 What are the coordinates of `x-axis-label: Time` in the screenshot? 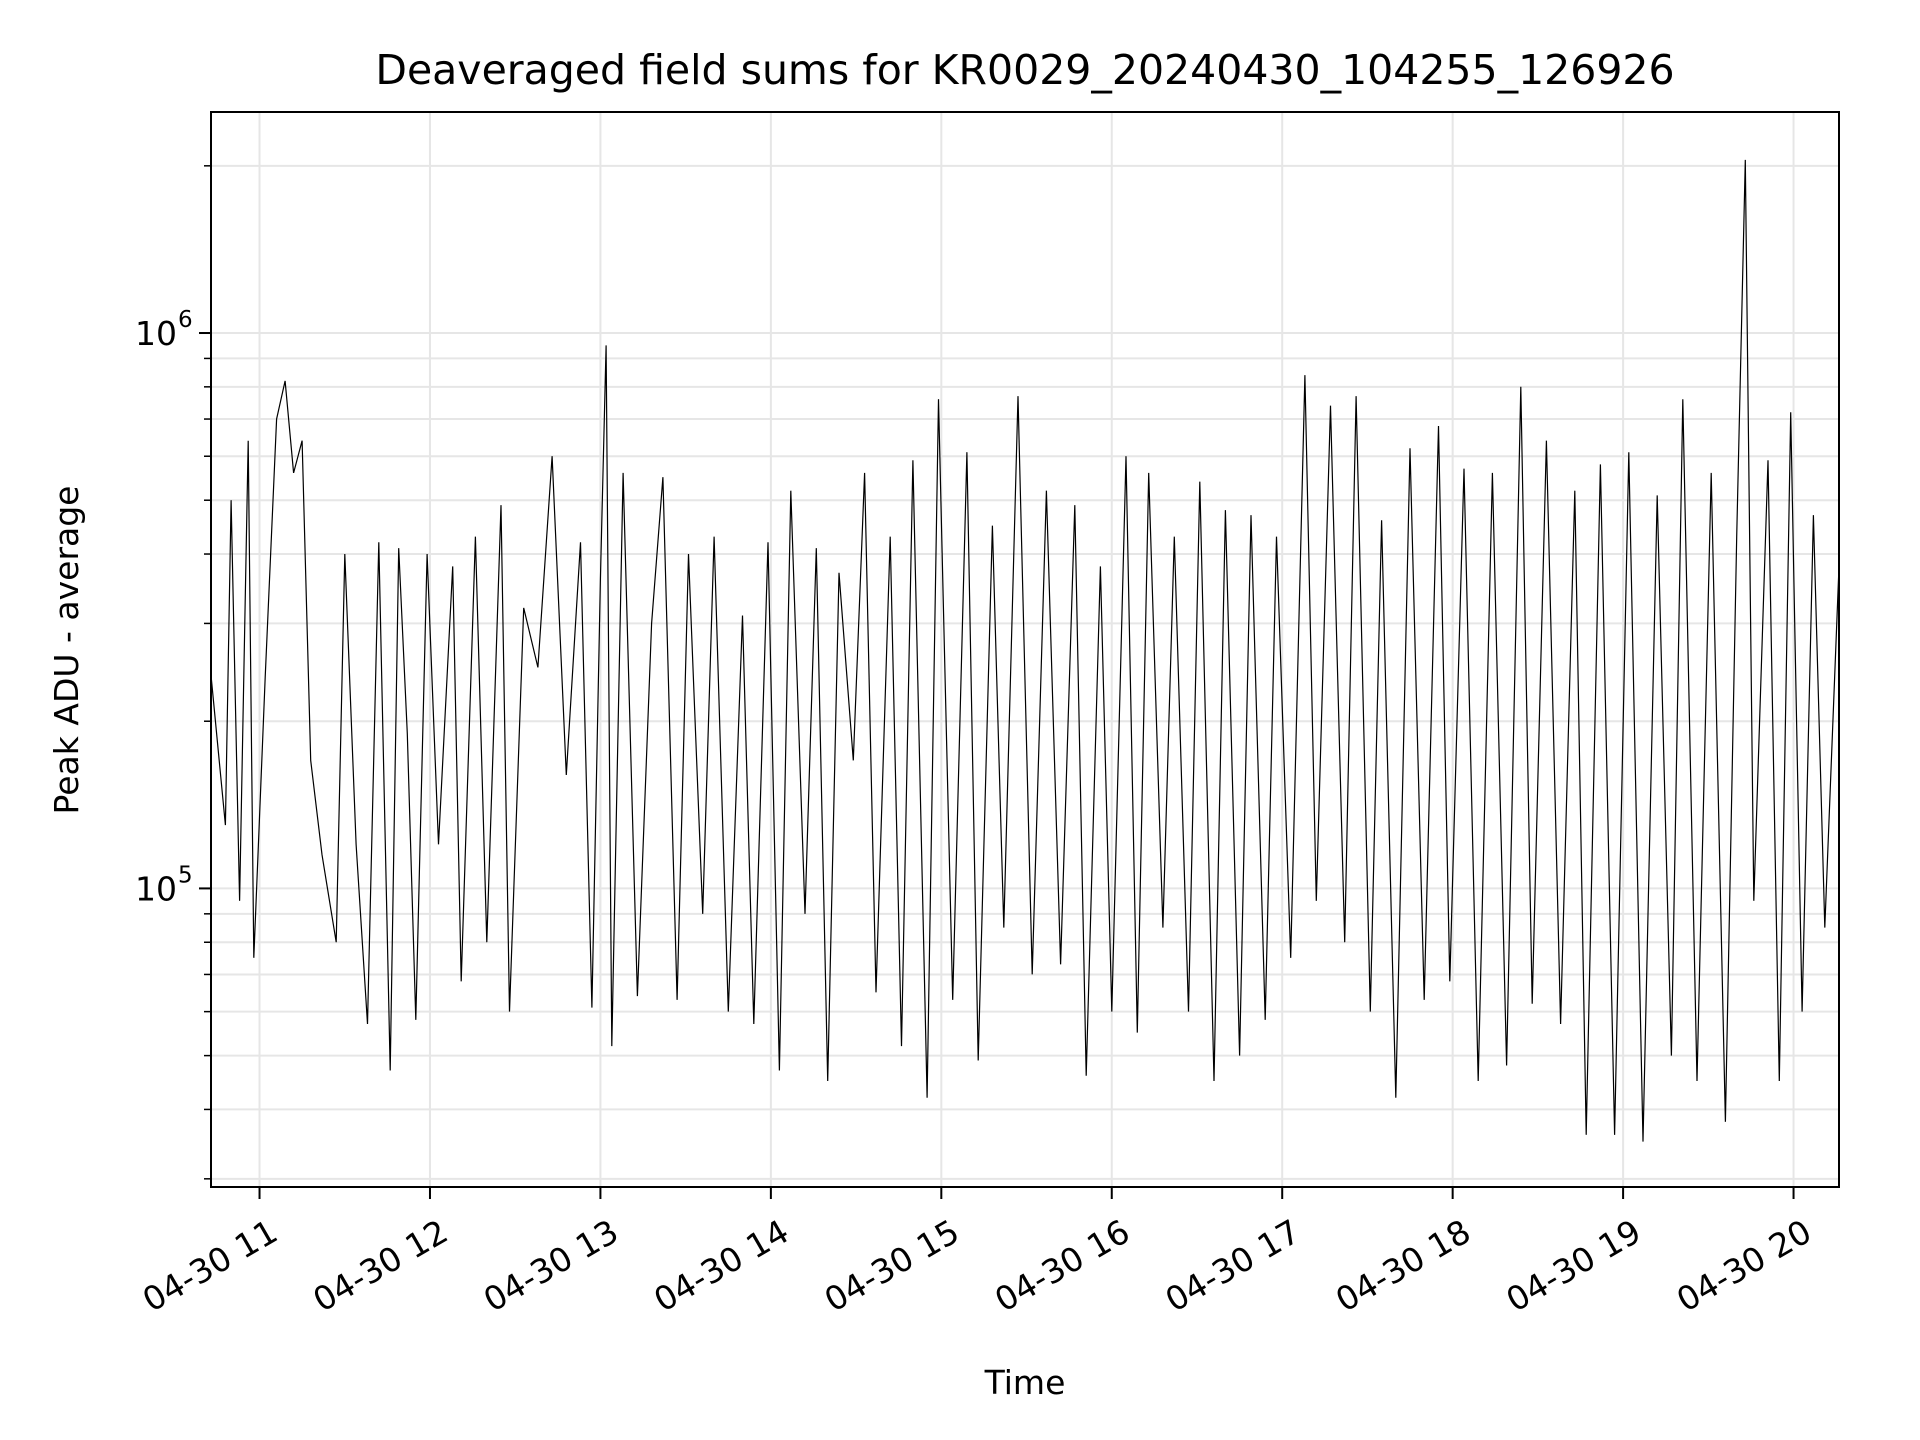 It's located at (1025, 1382).